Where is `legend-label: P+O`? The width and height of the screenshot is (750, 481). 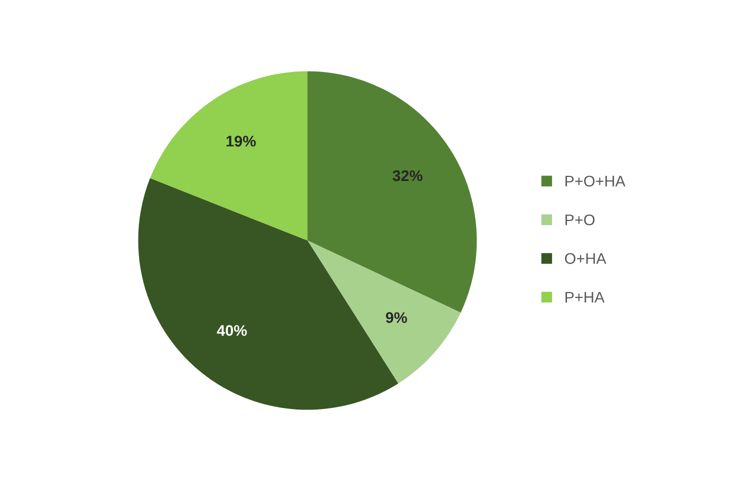 legend-label: P+O is located at coordinates (580, 220).